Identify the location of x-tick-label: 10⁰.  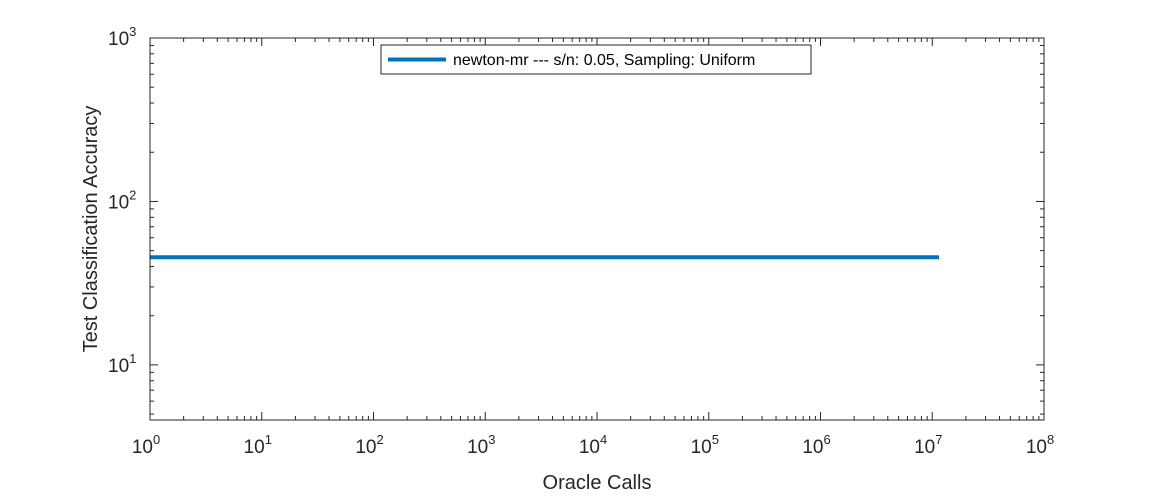
(146, 445).